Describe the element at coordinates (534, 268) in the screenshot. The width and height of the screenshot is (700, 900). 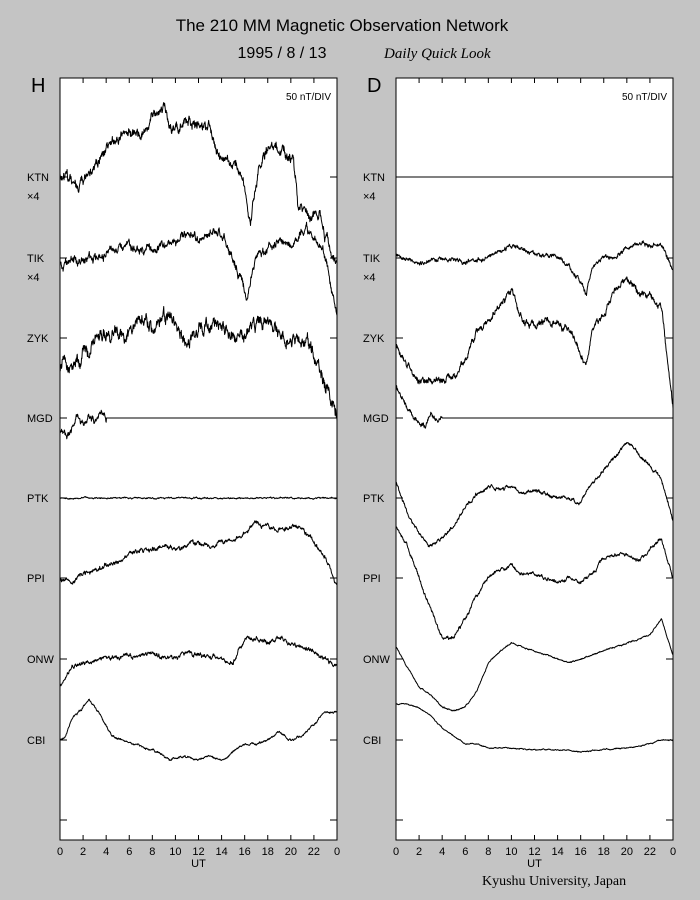
I see `trace-d-tik` at that location.